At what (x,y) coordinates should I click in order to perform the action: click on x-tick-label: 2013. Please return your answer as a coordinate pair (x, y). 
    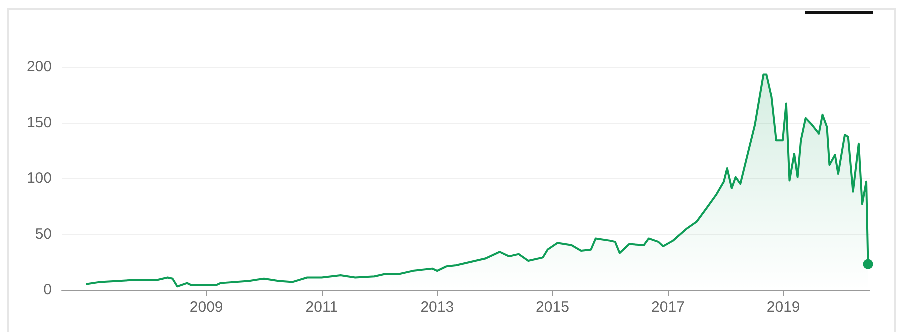
    Looking at the image, I should click on (437, 307).